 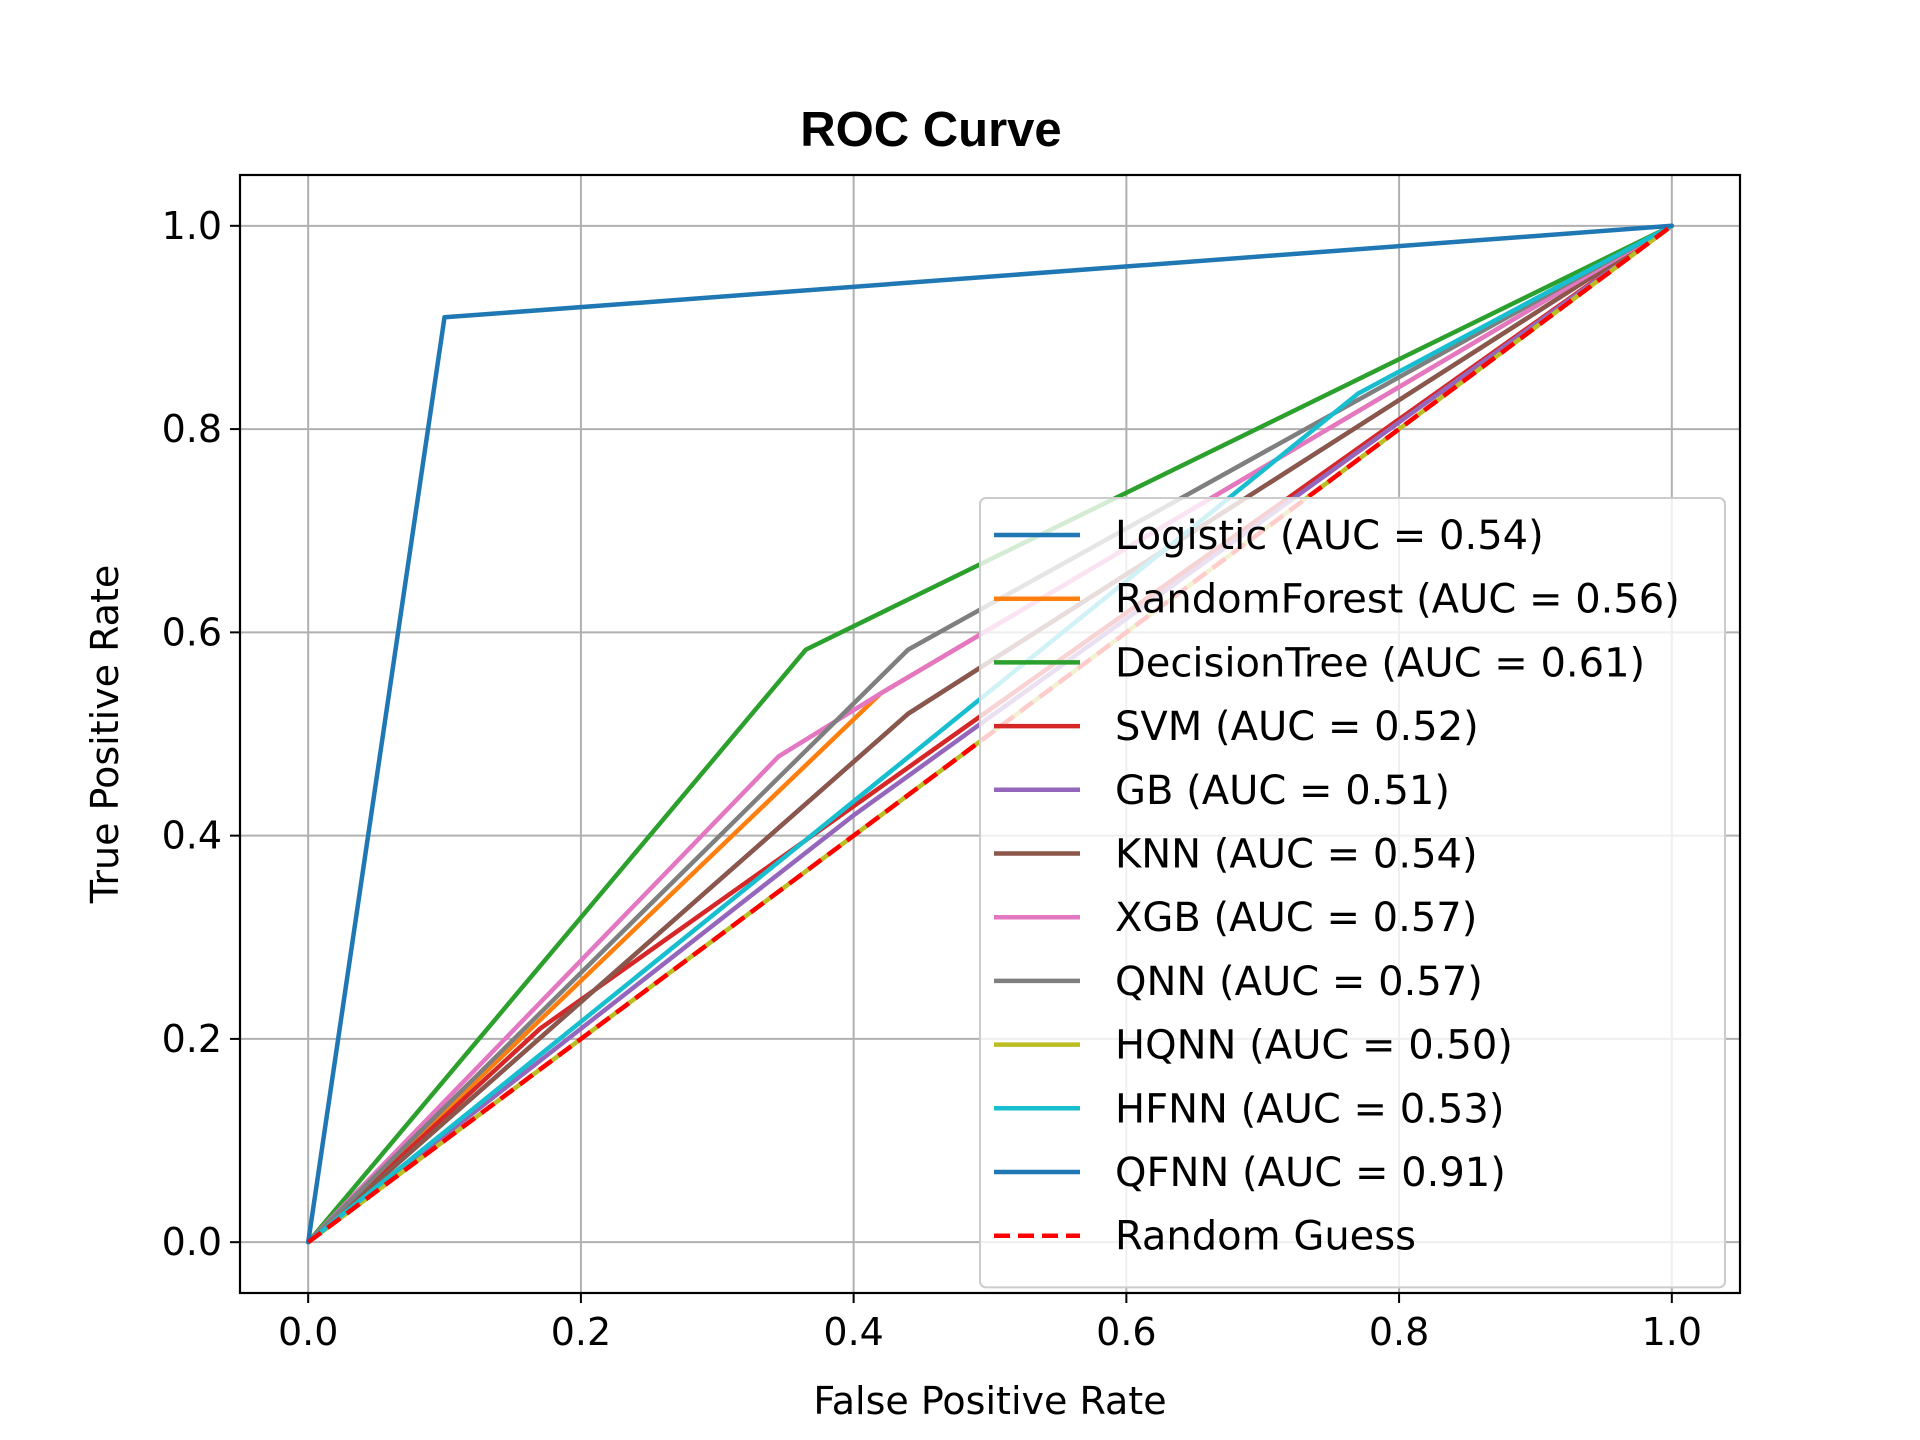 What do you see at coordinates (1296, 855) in the screenshot?
I see `legend-label: KNN (AUC = 0.54)` at bounding box center [1296, 855].